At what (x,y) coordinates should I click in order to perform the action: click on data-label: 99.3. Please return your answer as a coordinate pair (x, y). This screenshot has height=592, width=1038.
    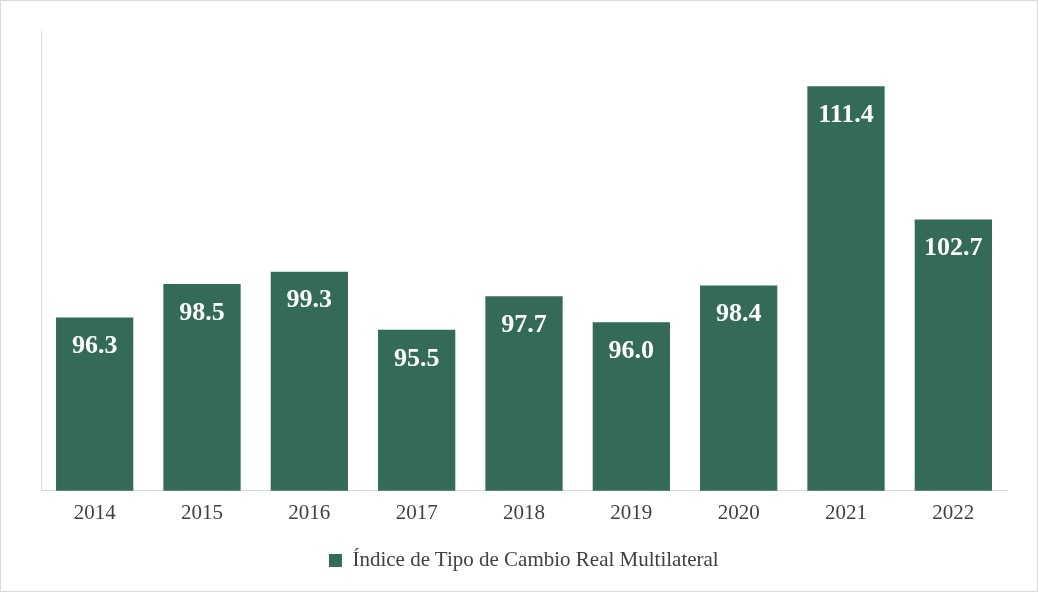
    Looking at the image, I should click on (309, 299).